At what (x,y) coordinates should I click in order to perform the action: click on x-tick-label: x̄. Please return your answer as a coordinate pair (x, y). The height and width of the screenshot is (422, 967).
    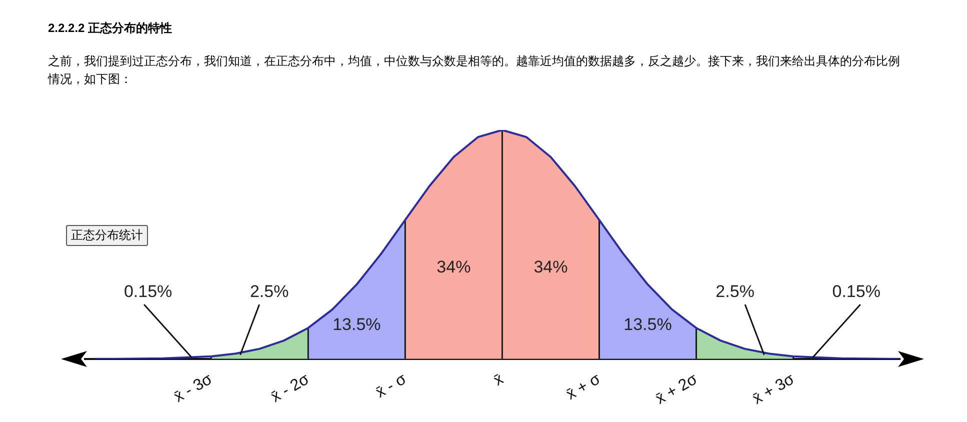
    Looking at the image, I should click on (498, 380).